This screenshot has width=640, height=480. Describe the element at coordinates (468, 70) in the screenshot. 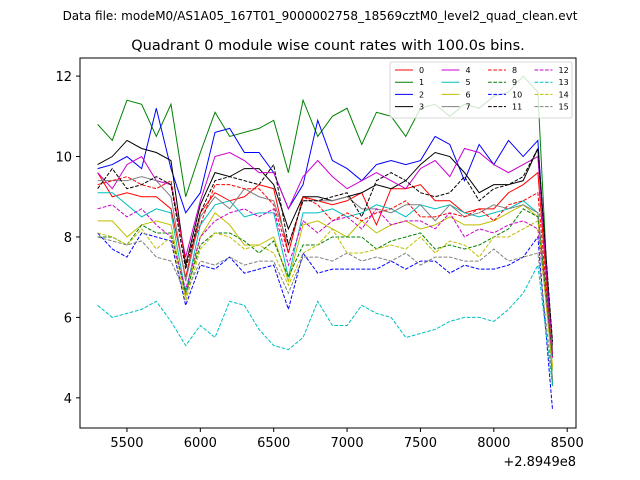

I see `legend-label-4: 4` at that location.